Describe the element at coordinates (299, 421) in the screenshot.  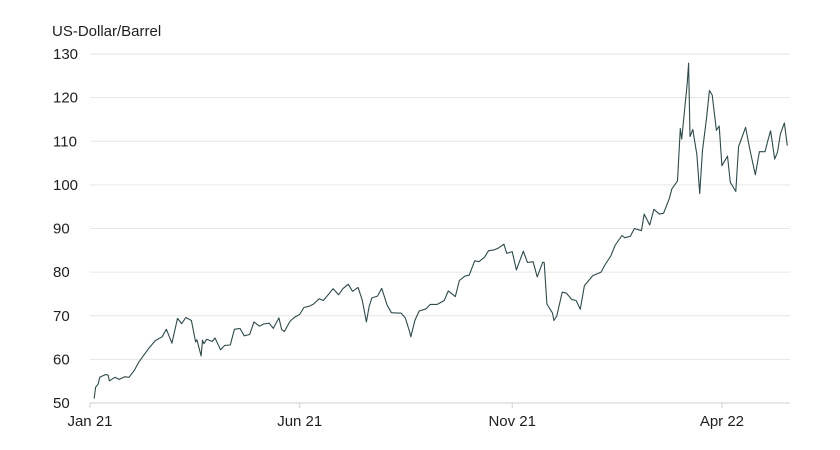
I see `x-tick-label: Jun 21` at that location.